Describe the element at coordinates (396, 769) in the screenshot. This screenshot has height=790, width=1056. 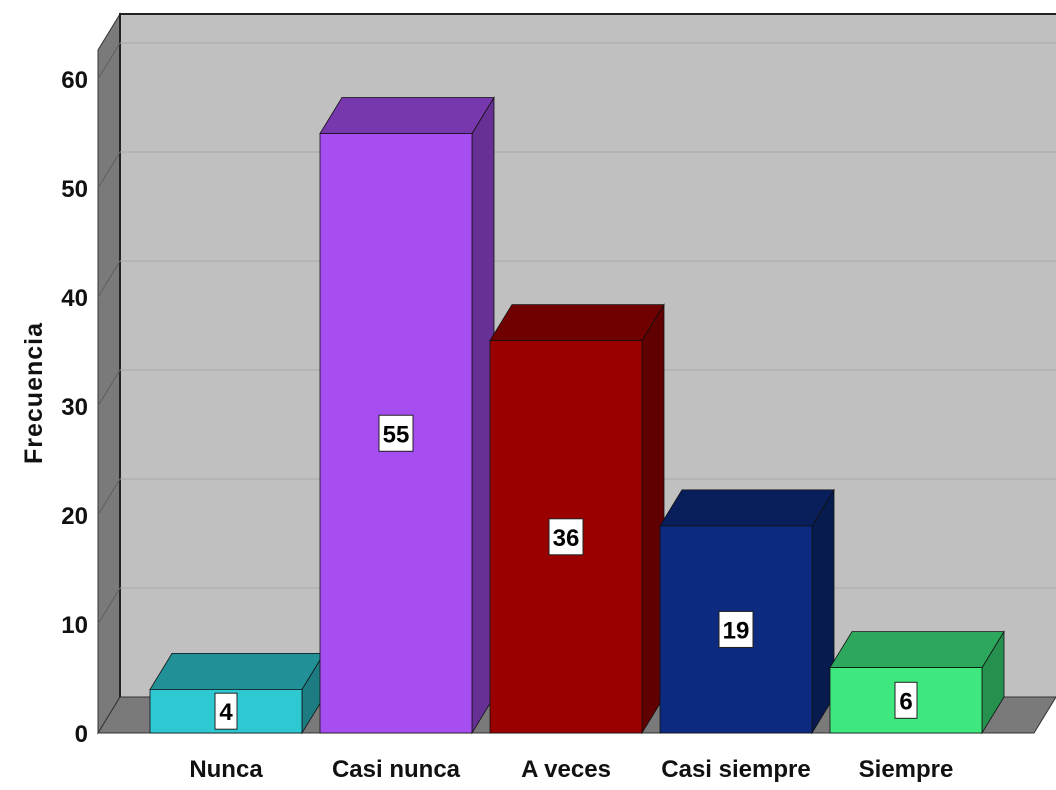
I see `x-tick-label: Casi nunca` at that location.